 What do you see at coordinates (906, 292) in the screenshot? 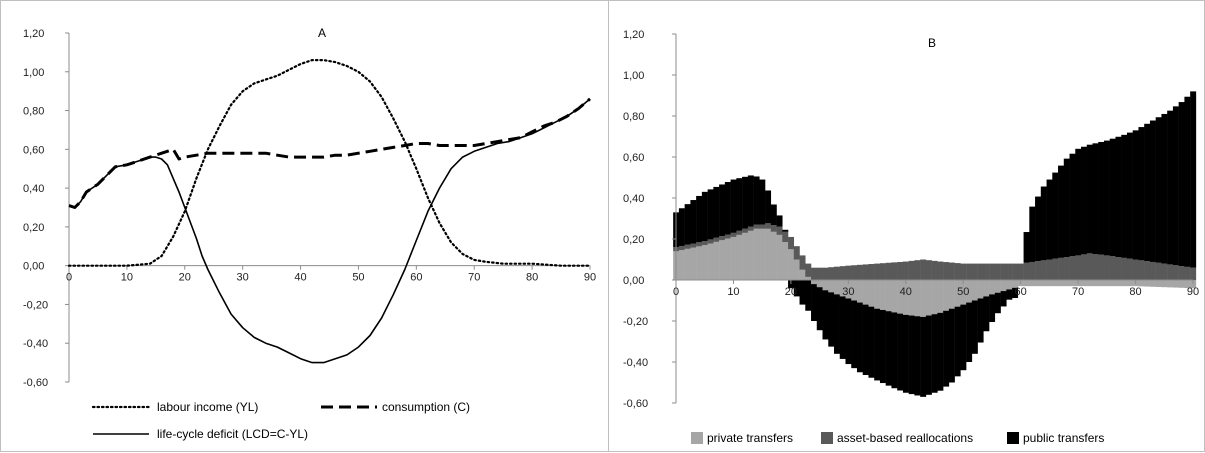
I see `x-tick-label: 40` at bounding box center [906, 292].